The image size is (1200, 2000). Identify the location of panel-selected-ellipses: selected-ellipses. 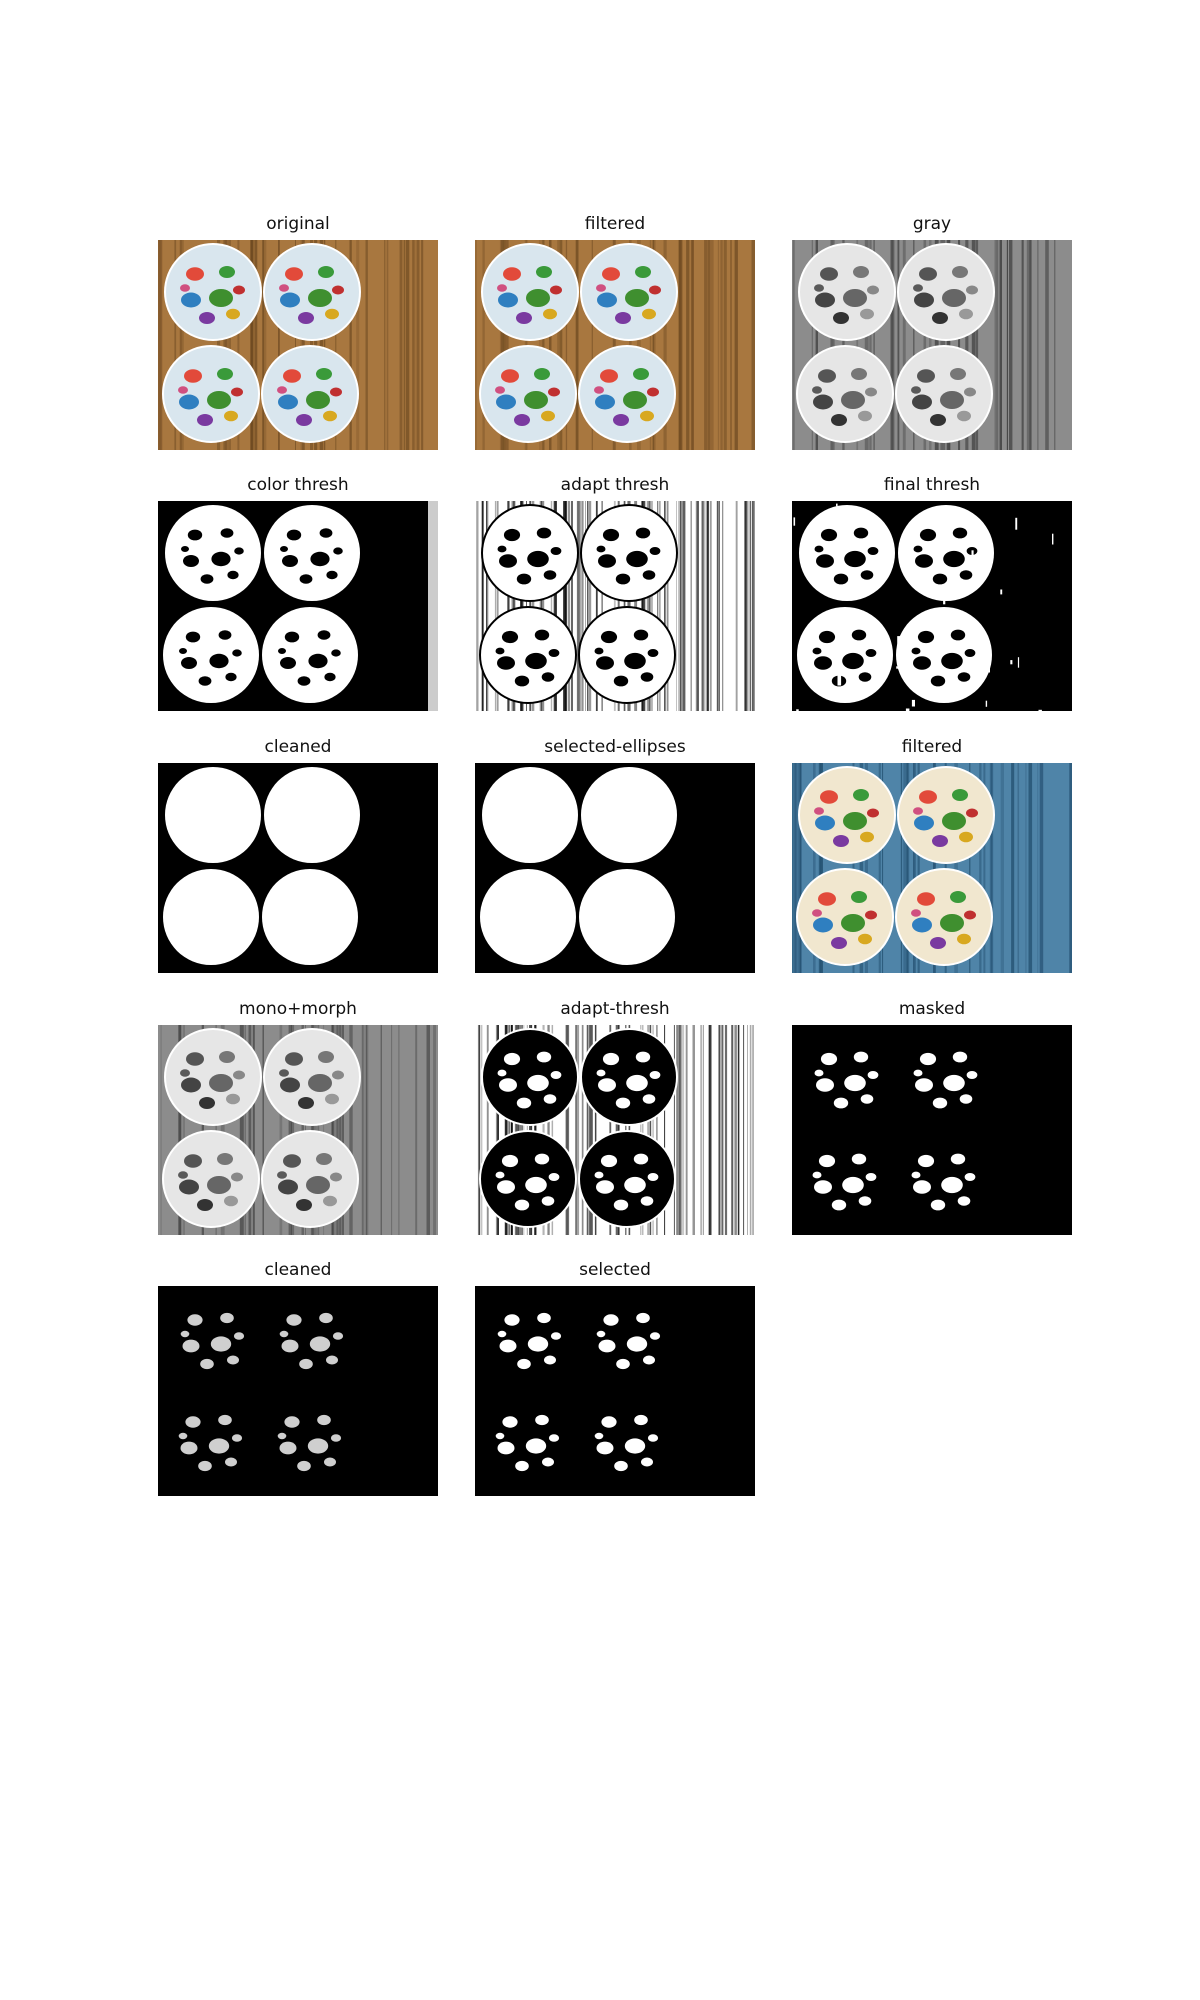
(615, 854).